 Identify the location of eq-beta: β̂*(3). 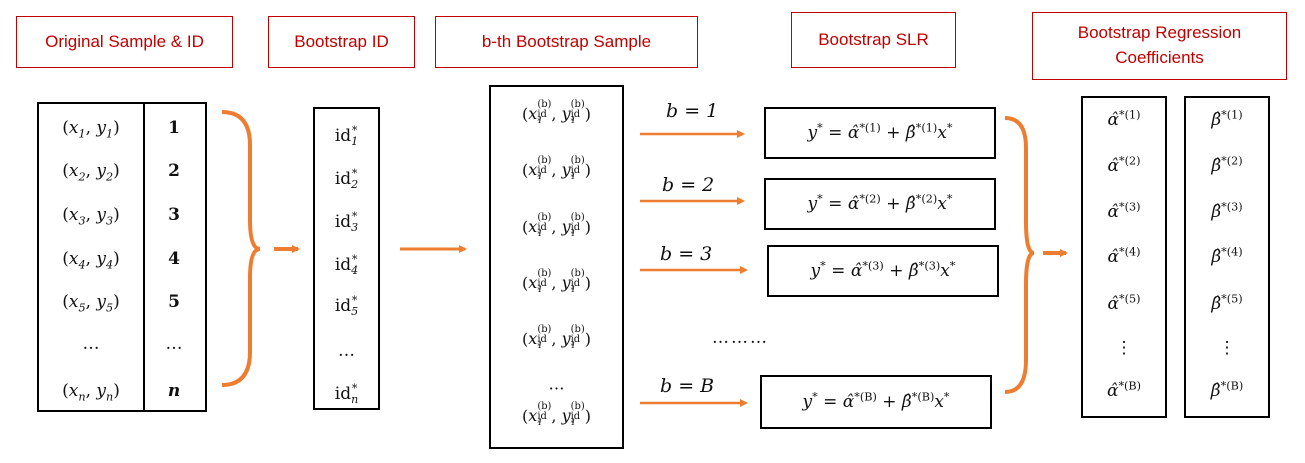
(924, 270).